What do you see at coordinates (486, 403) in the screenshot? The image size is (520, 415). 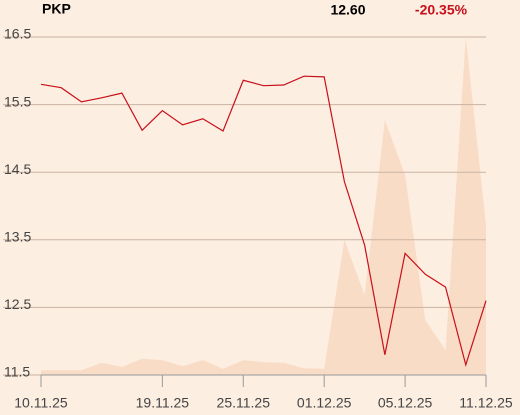 I see `x-tick-label: 11.12.25` at bounding box center [486, 403].